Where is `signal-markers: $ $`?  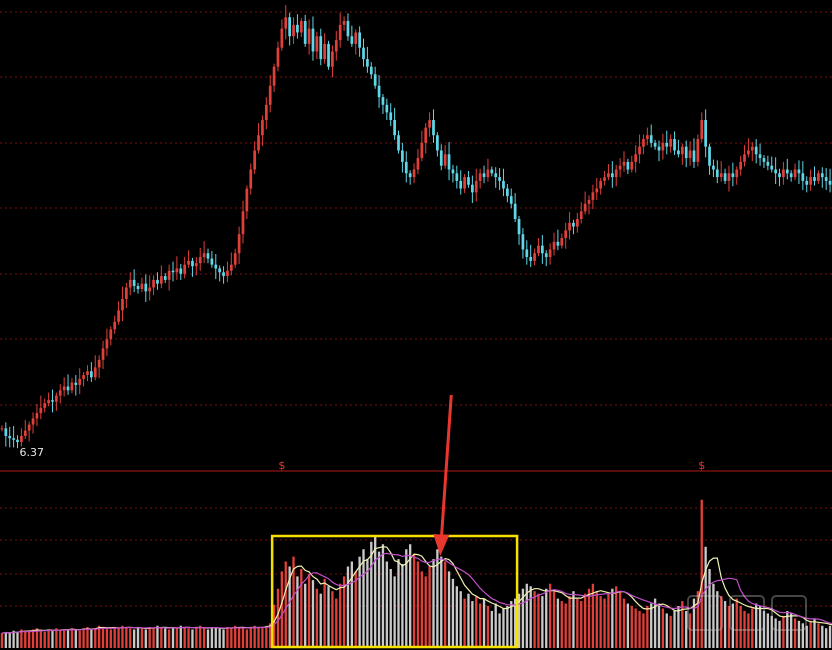 signal-markers: $ $ is located at coordinates (491, 465).